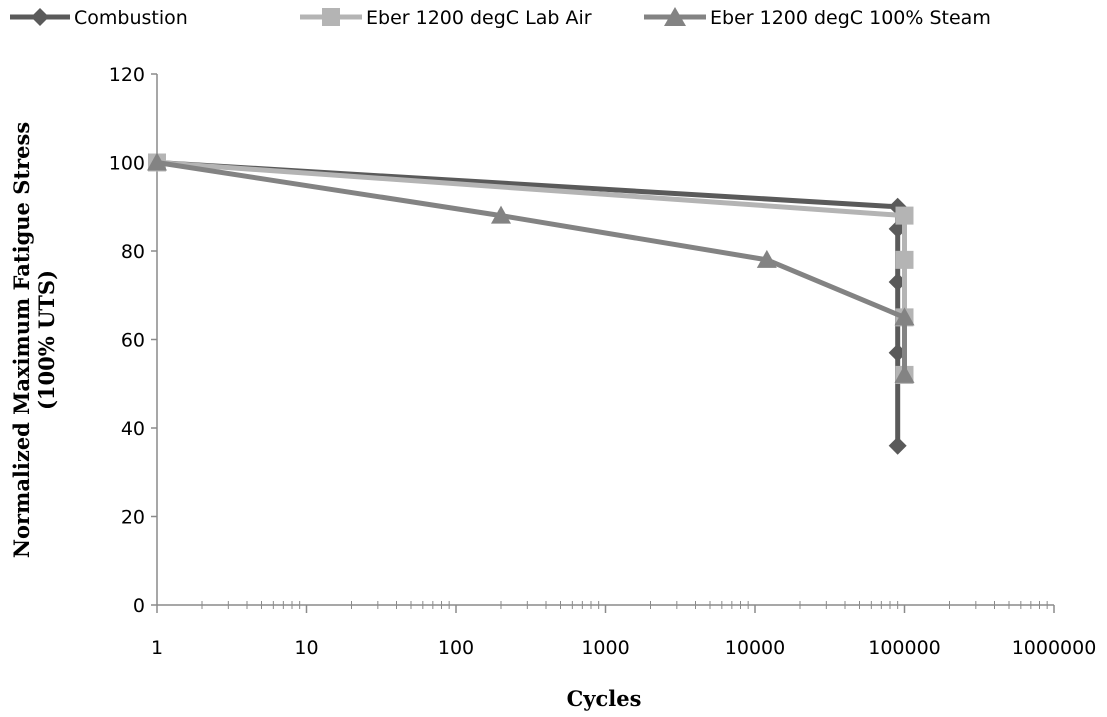 The height and width of the screenshot is (717, 1107). I want to click on y-tick-label: 40, so click(133, 429).